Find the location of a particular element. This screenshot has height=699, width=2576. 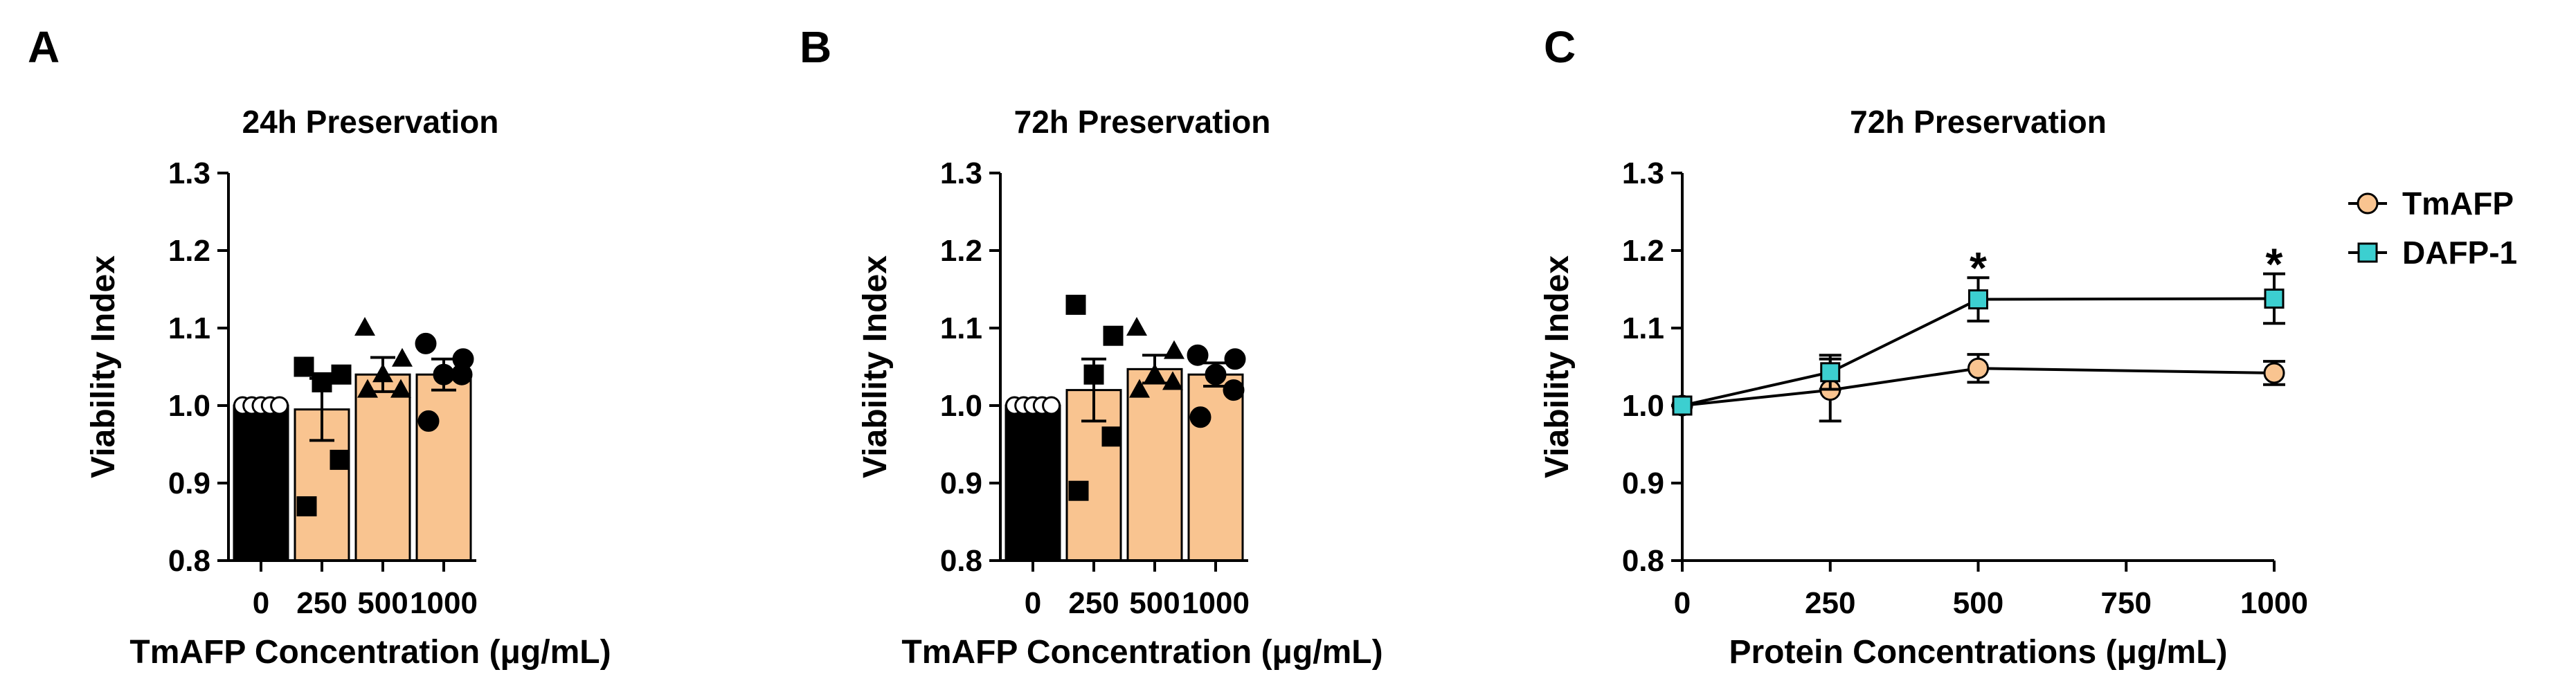

legend-label-dafp-1: DAFP-1 is located at coordinates (2459, 253).